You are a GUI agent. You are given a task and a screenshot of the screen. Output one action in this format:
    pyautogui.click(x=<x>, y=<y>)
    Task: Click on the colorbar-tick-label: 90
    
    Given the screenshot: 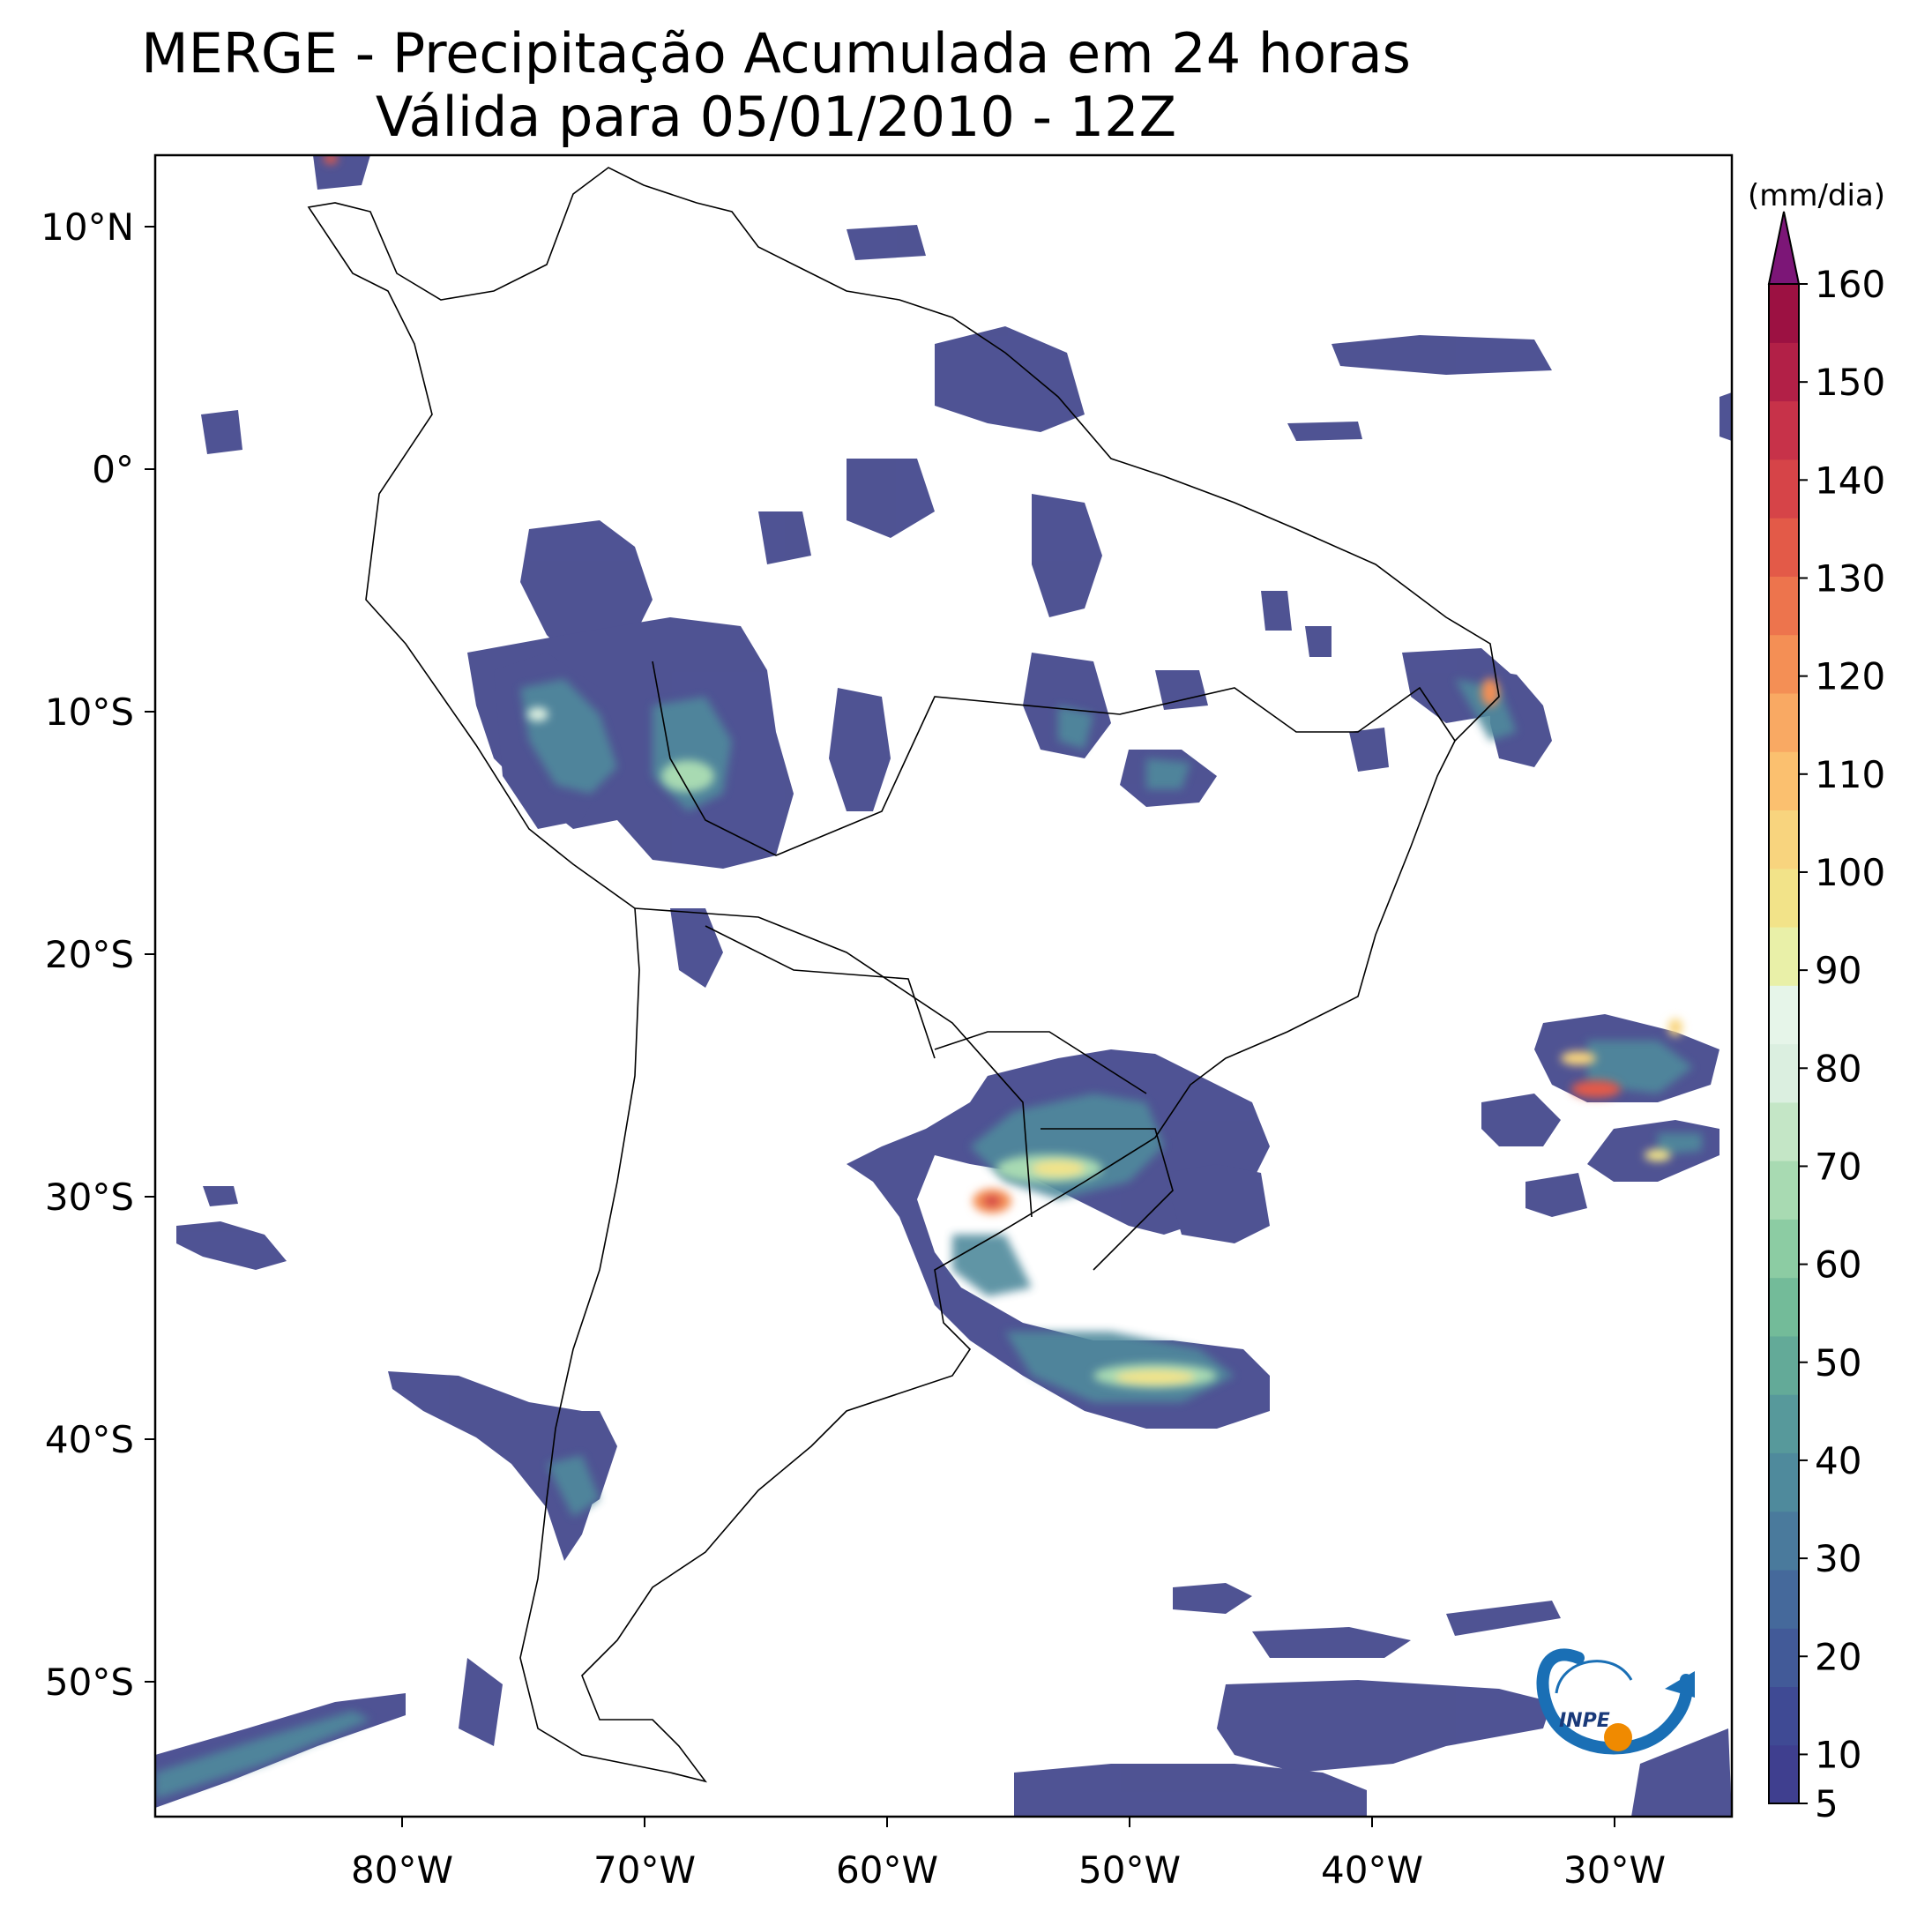 What is the action you would take?
    pyautogui.click(x=1838, y=971)
    